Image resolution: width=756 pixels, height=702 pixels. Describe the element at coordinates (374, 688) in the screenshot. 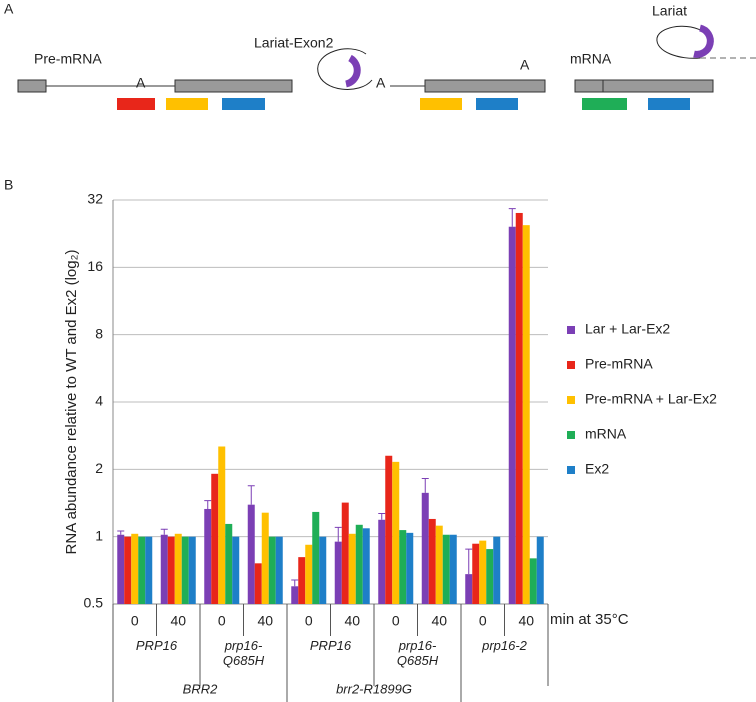

I see `group-label: brr2-R1899G` at that location.